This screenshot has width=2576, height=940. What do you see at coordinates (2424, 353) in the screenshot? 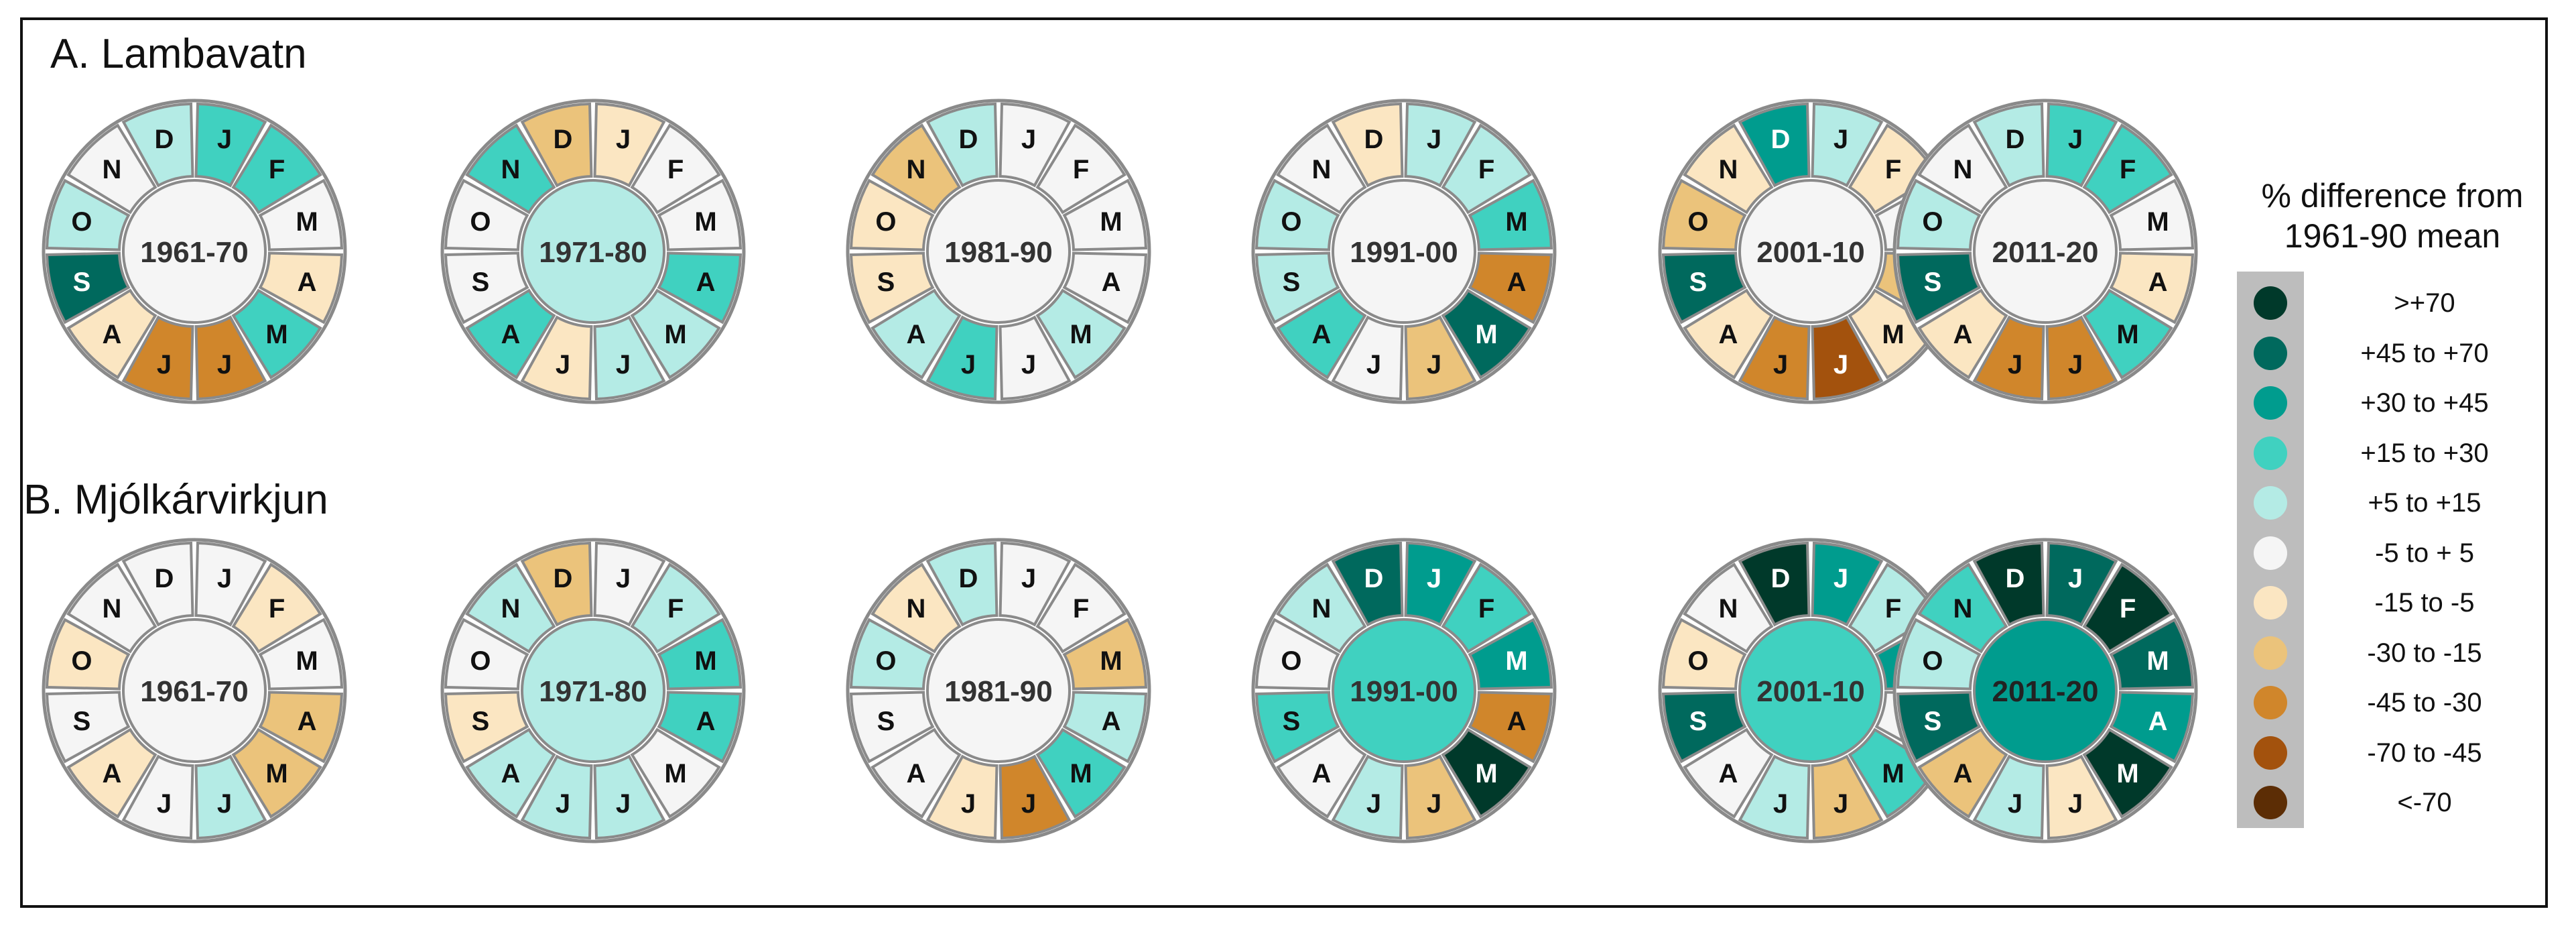
I see `legend-label: +45 to +70` at bounding box center [2424, 353].